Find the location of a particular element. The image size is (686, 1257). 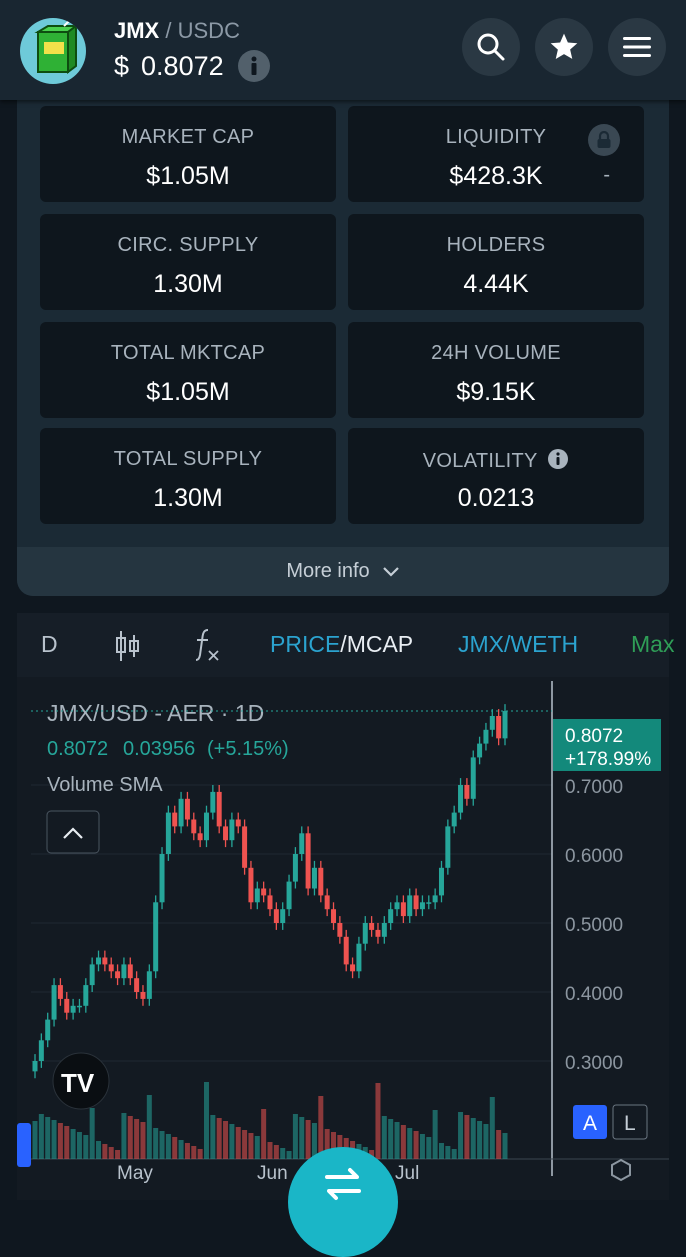

stat-value: 0.0213 is located at coordinates (496, 498).